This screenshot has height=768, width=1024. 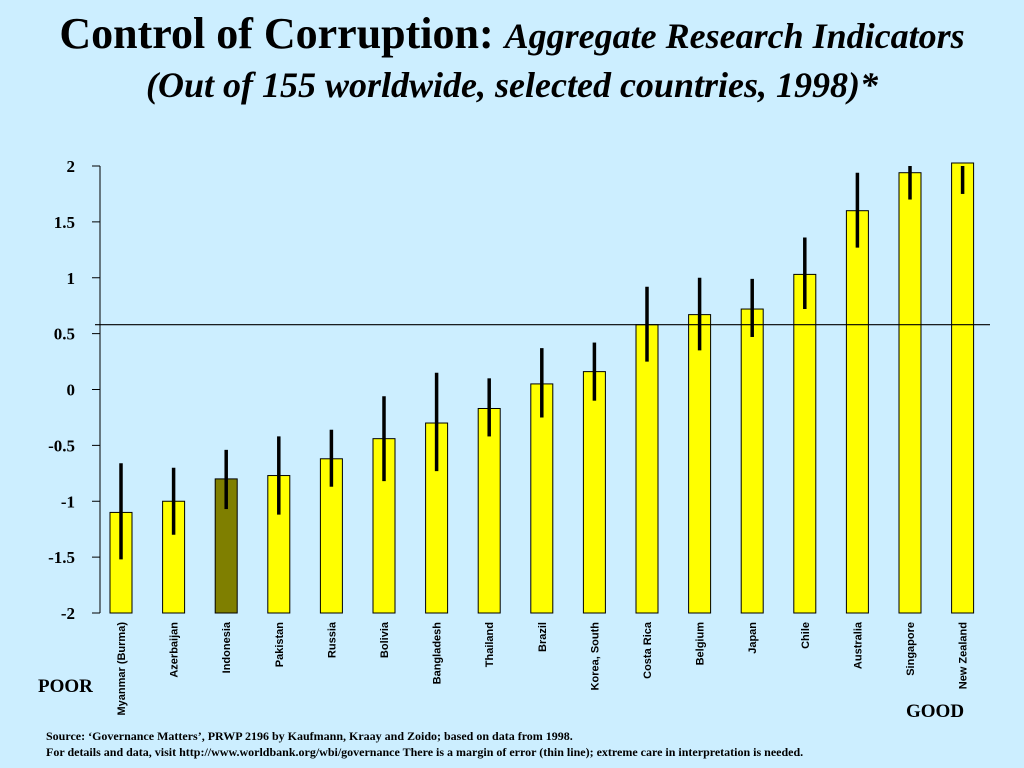 What do you see at coordinates (65, 686) in the screenshot?
I see `poor-label: POOR` at bounding box center [65, 686].